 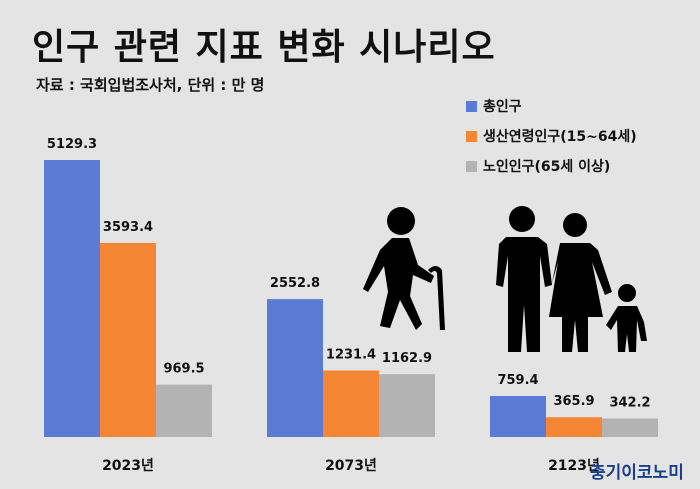 I want to click on legend-swatch-total, so click(x=471, y=106).